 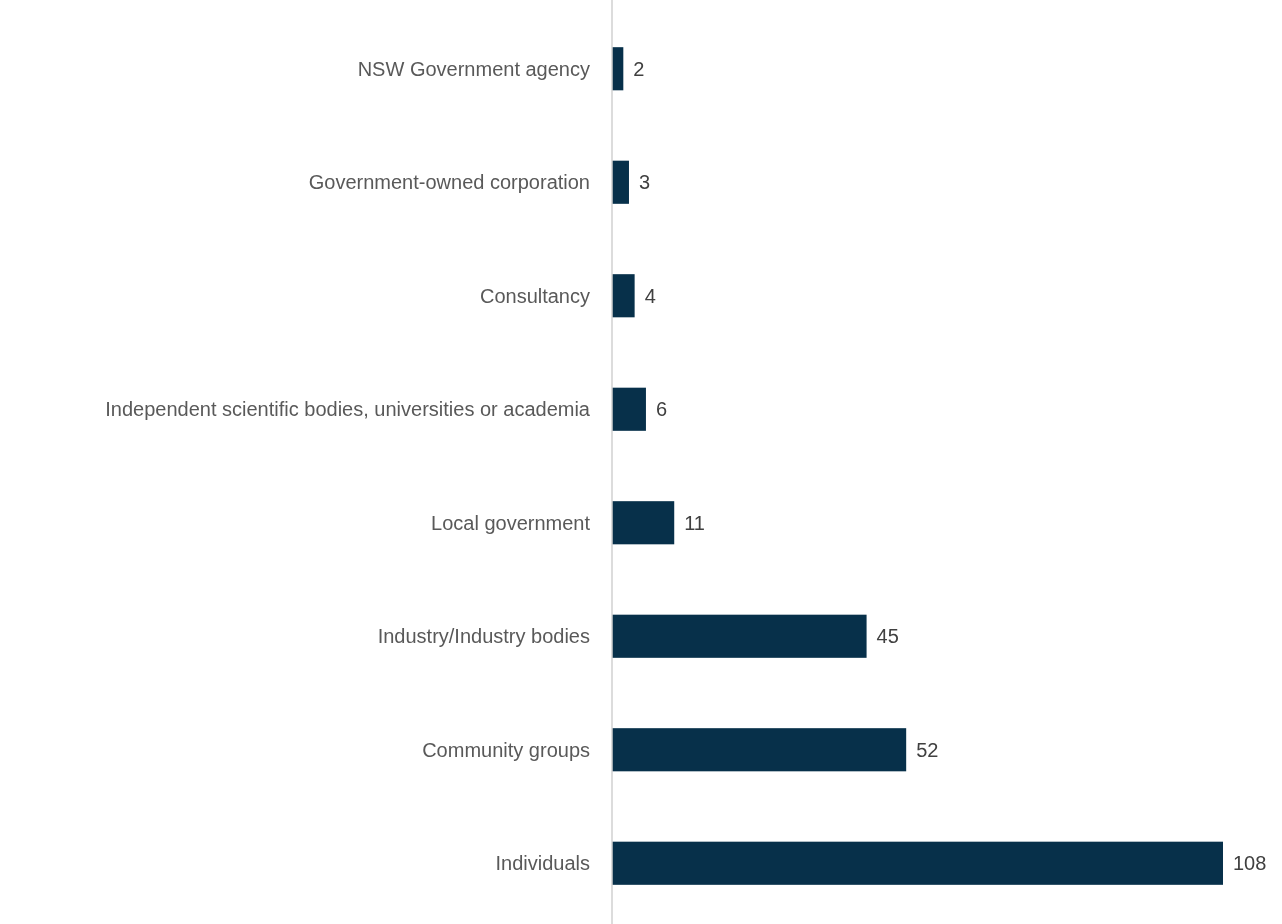 What do you see at coordinates (348, 409) in the screenshot?
I see `y-tick-label: Independent scientific bodies, universities or academia` at bounding box center [348, 409].